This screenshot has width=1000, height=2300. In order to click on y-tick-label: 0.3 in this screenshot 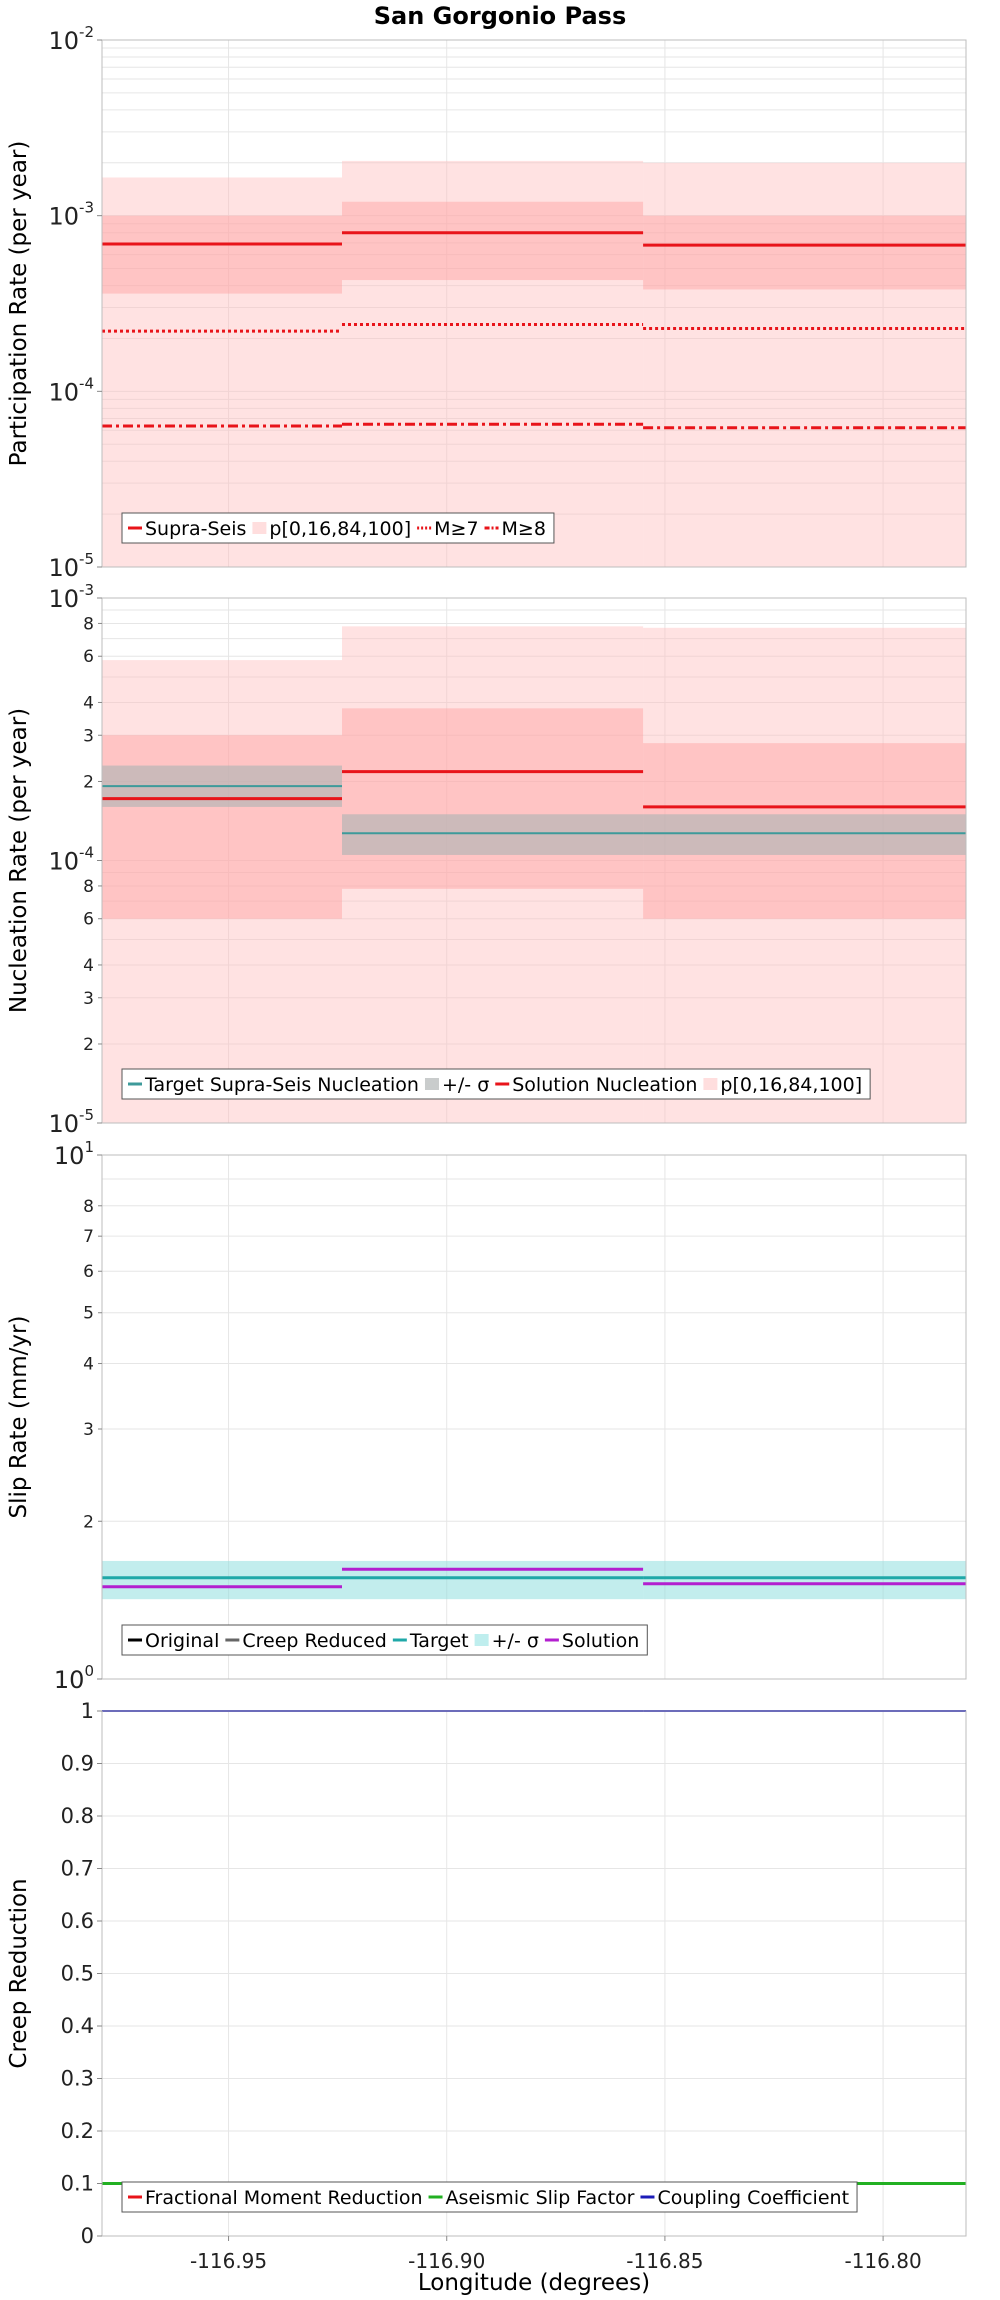, I will do `click(77, 2079)`.